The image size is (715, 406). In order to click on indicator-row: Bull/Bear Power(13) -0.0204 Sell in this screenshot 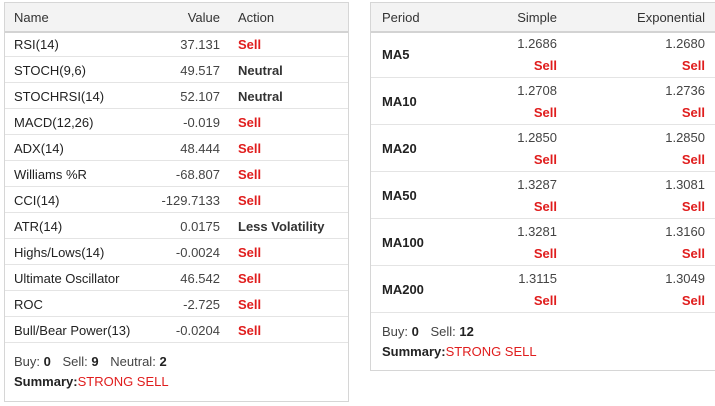, I will do `click(176, 330)`.